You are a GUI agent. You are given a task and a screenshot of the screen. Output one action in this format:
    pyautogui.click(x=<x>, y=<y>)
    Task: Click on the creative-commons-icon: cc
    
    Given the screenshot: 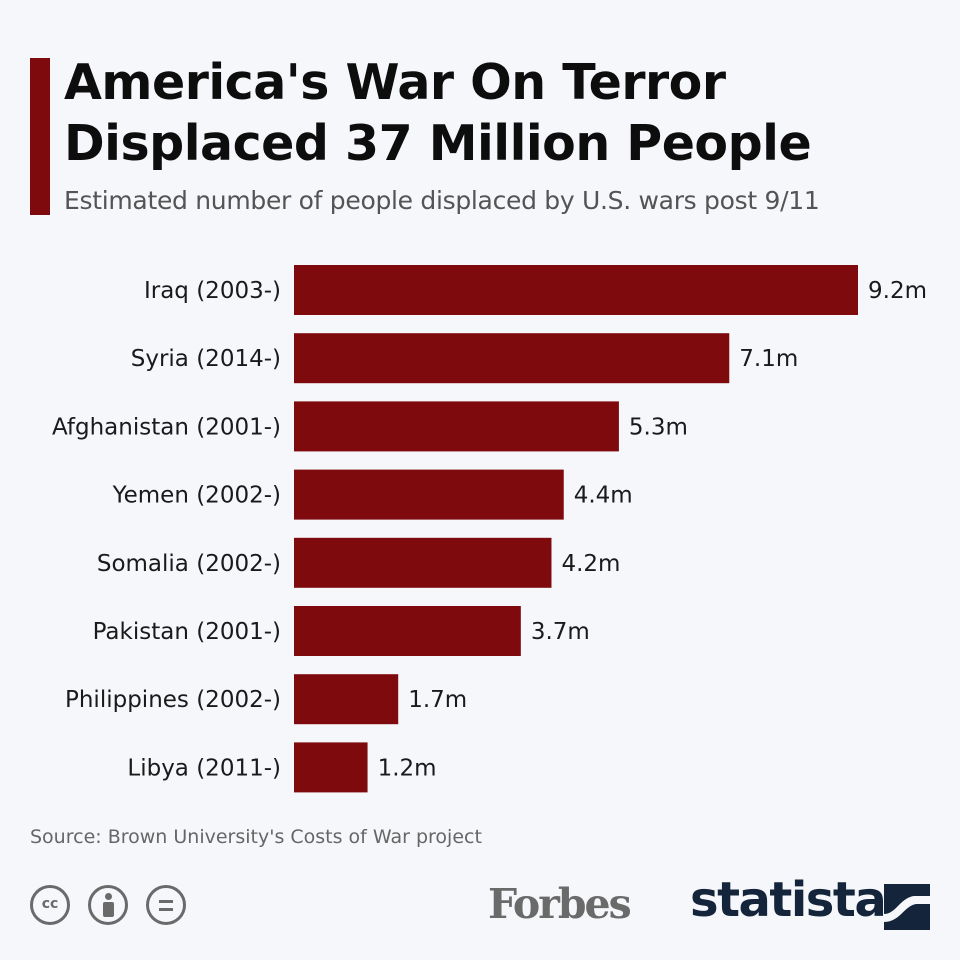 What is the action you would take?
    pyautogui.click(x=50, y=905)
    